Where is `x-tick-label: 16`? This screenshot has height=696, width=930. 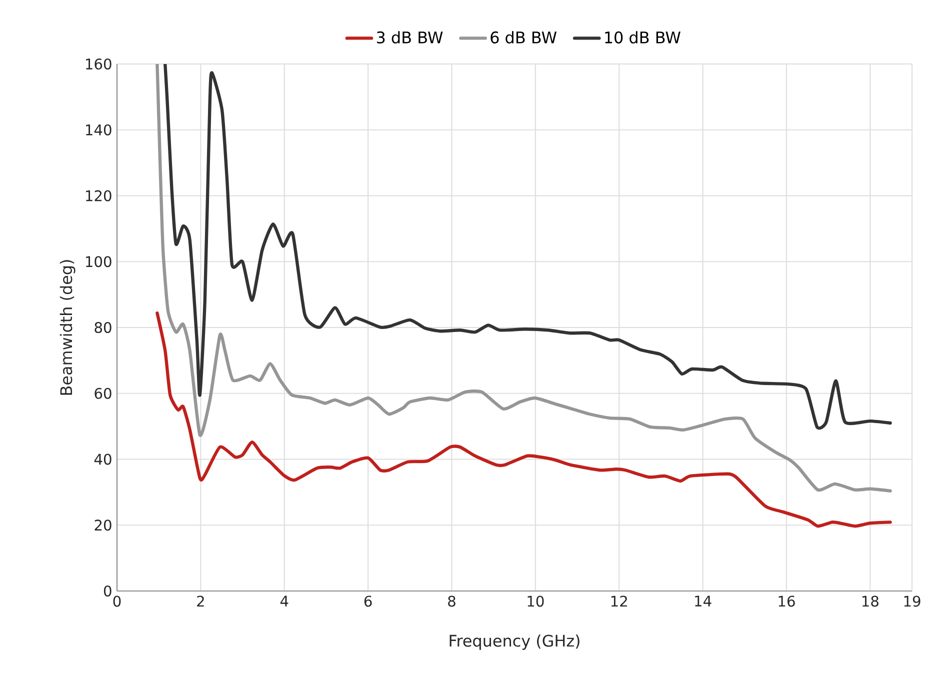 x-tick-label: 16 is located at coordinates (786, 601).